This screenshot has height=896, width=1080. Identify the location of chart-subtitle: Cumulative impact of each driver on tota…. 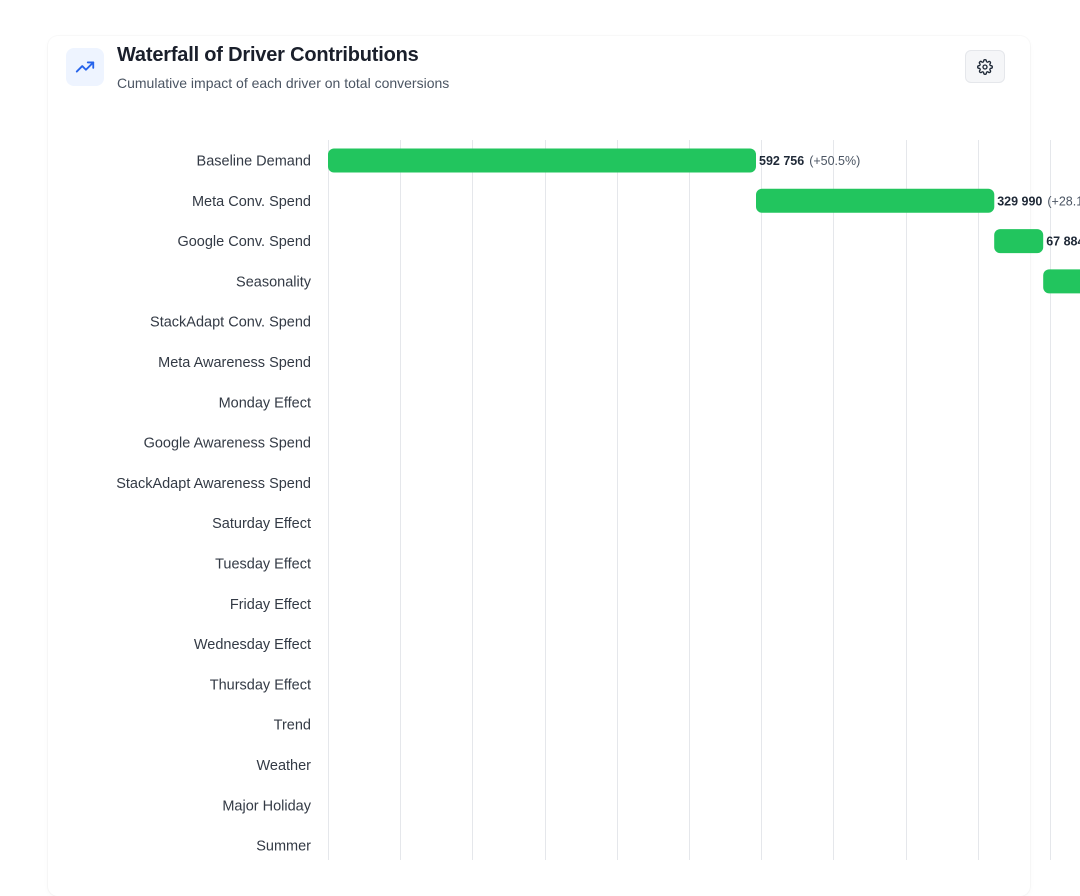
(283, 83).